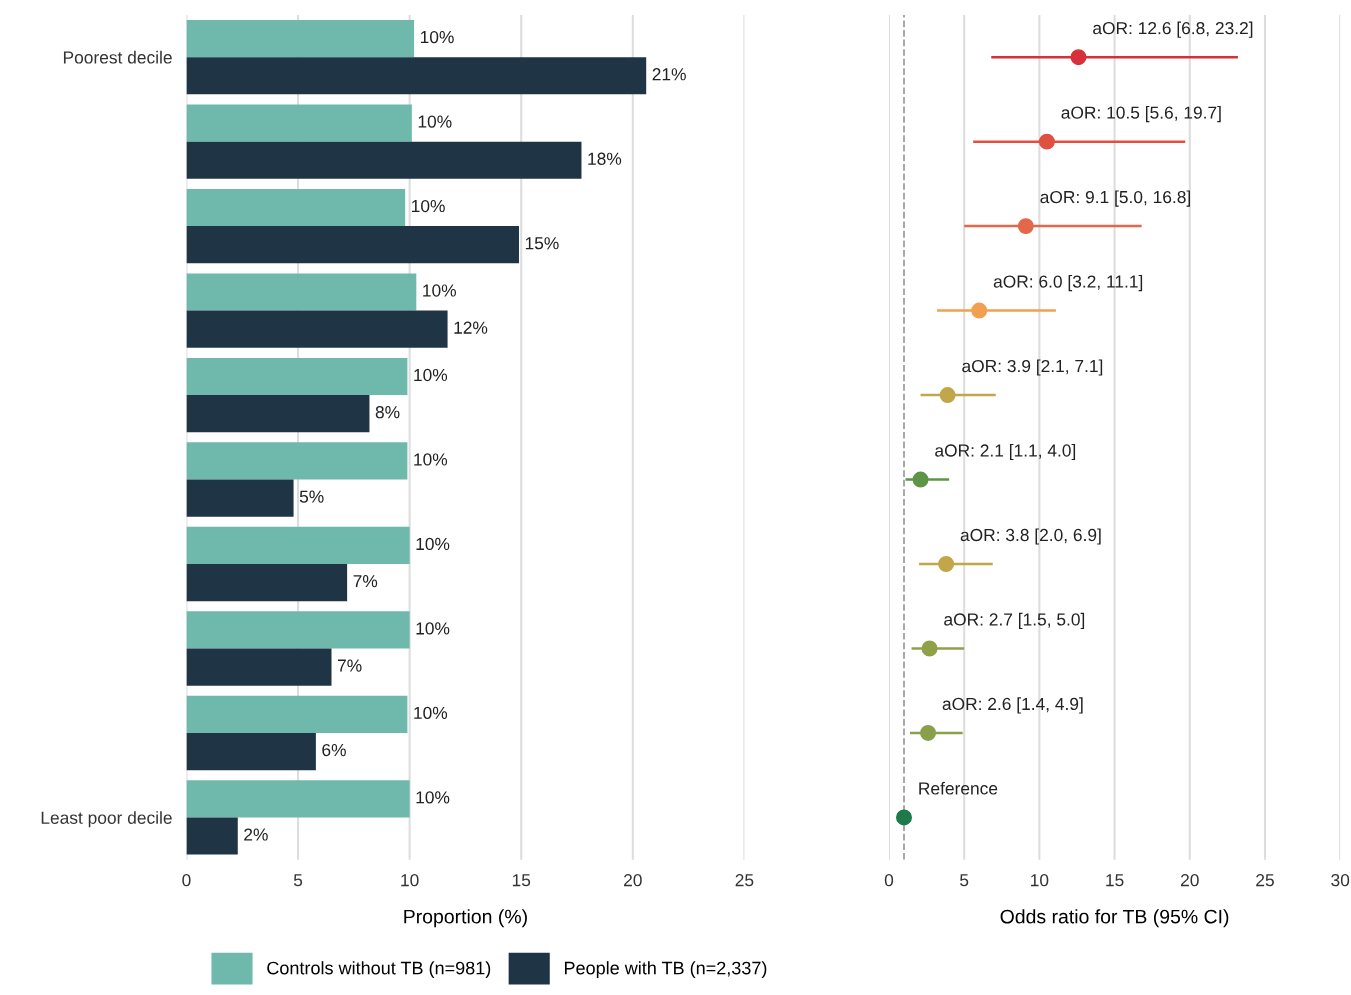 This screenshot has height=995, width=1351. Describe the element at coordinates (311, 496) in the screenshot. I see `data-label: 5%` at that location.